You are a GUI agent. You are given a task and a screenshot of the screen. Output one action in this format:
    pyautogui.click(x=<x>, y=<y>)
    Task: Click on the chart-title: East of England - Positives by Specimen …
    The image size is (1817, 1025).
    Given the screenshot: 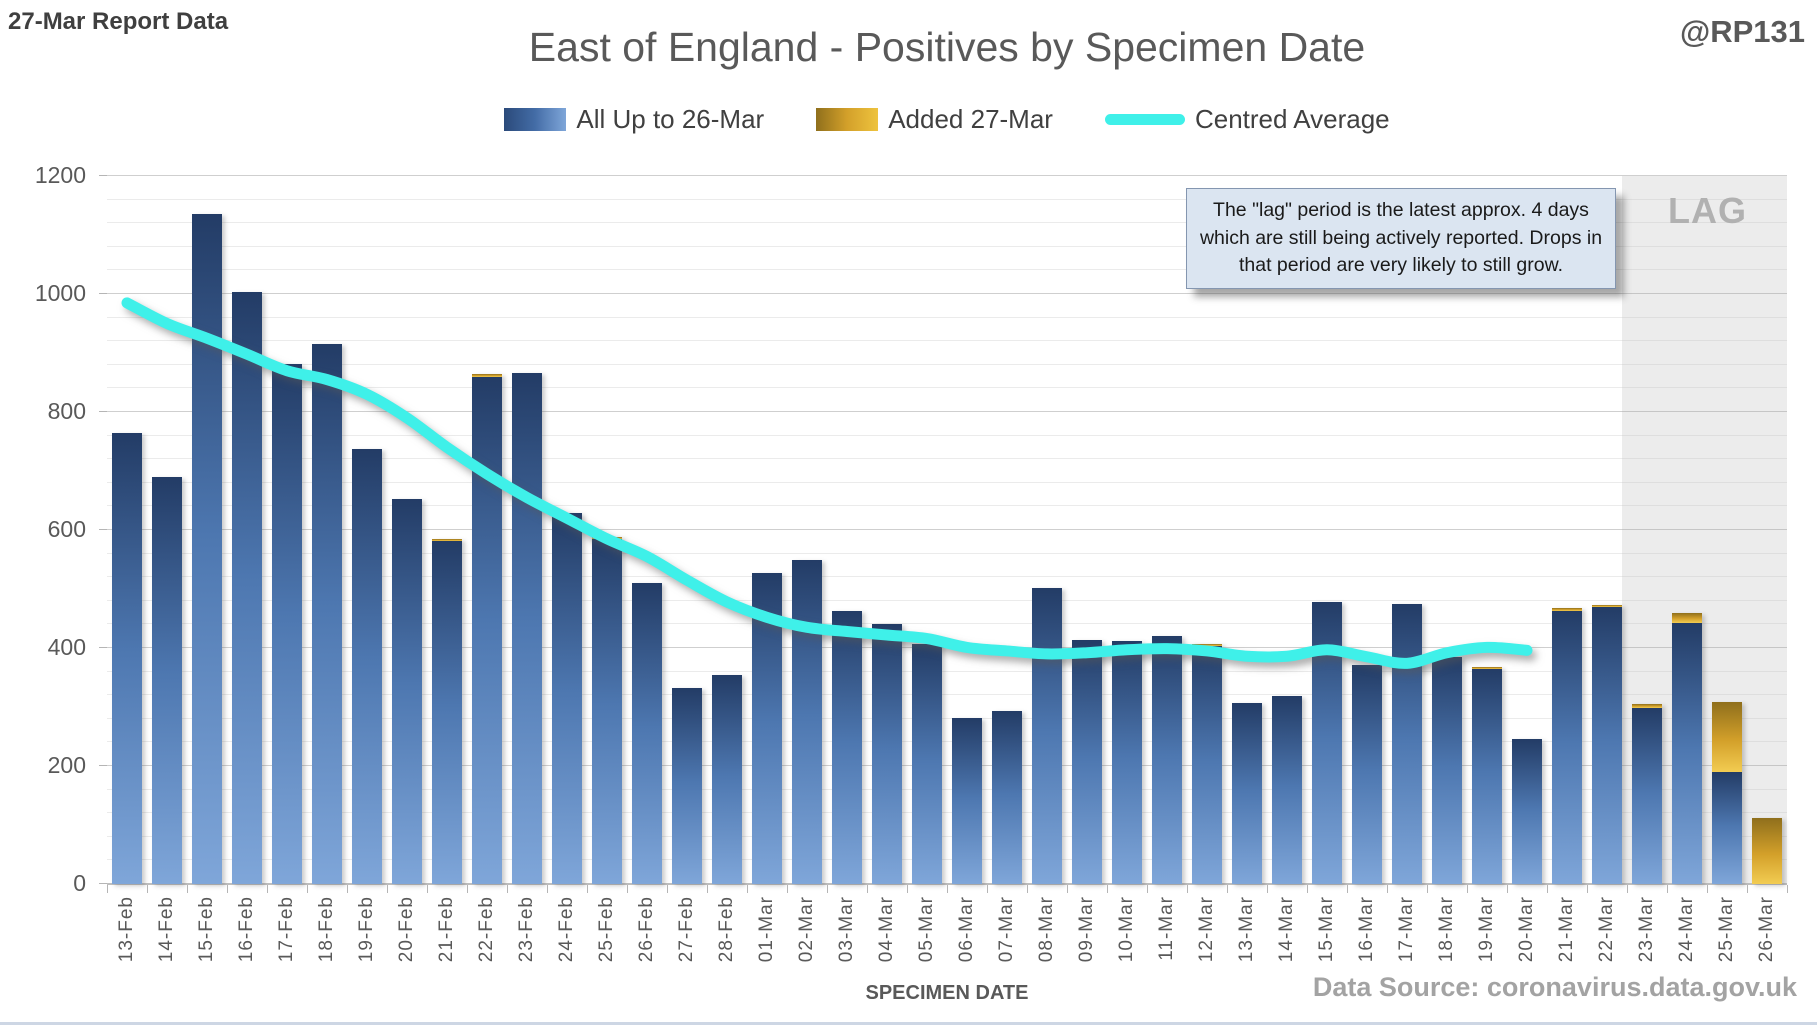 What is the action you would take?
    pyautogui.click(x=947, y=47)
    